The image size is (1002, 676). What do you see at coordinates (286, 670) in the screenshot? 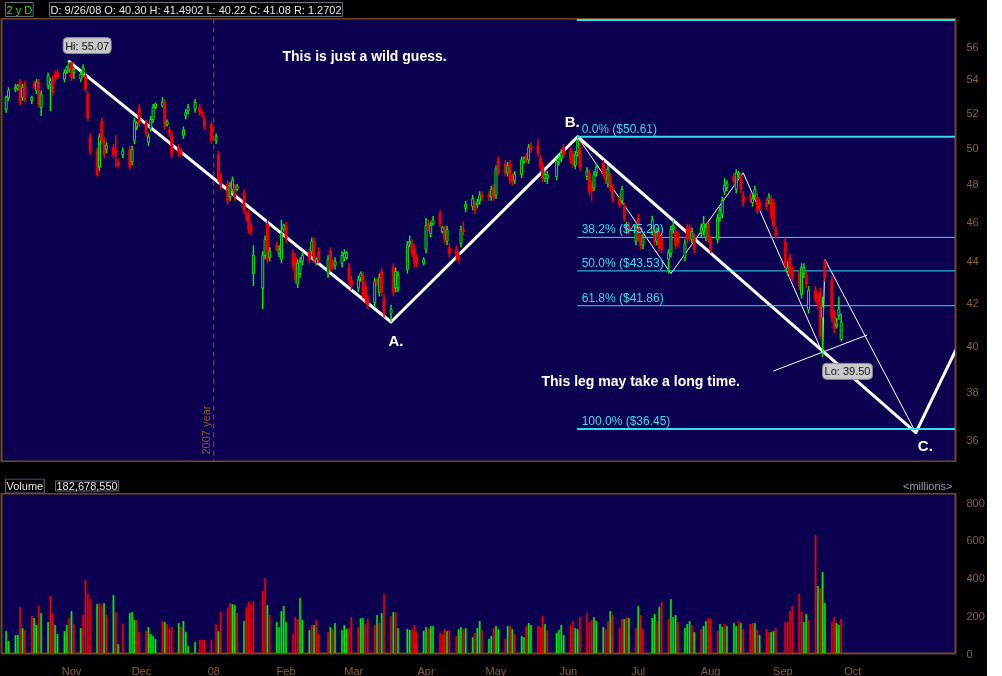
I see `x-tick-label: Feb` at bounding box center [286, 670].